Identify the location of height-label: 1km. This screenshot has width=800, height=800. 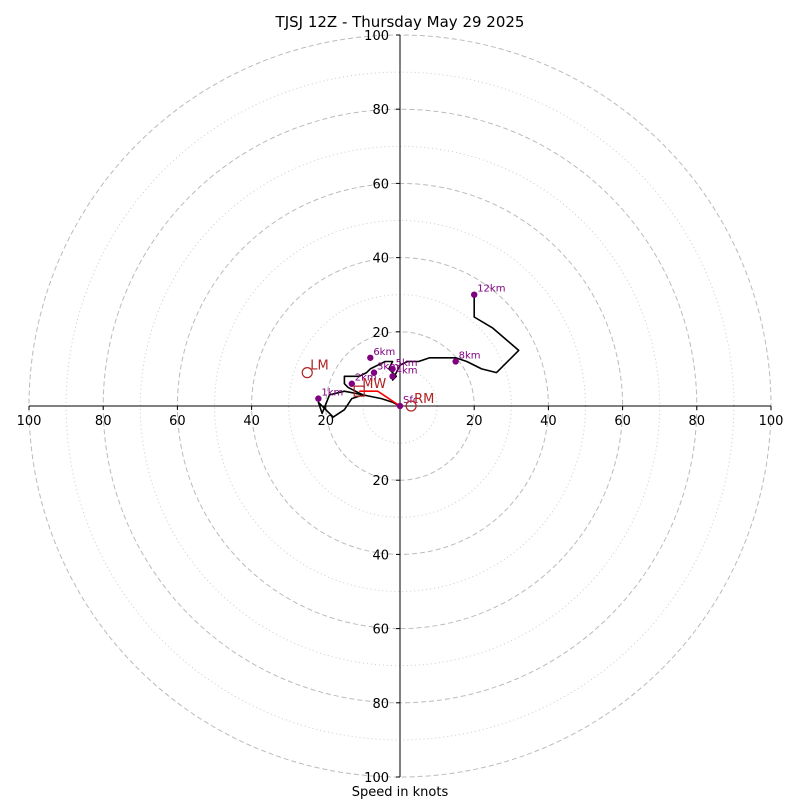
(332, 393).